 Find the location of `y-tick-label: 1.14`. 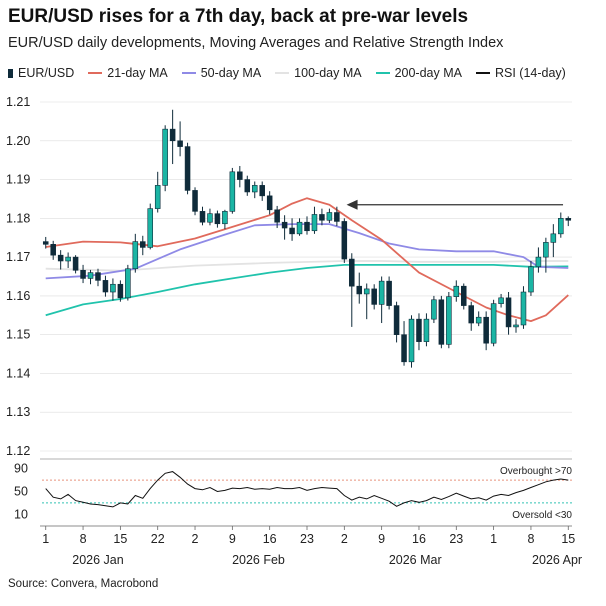

y-tick-label: 1.14 is located at coordinates (18, 373).